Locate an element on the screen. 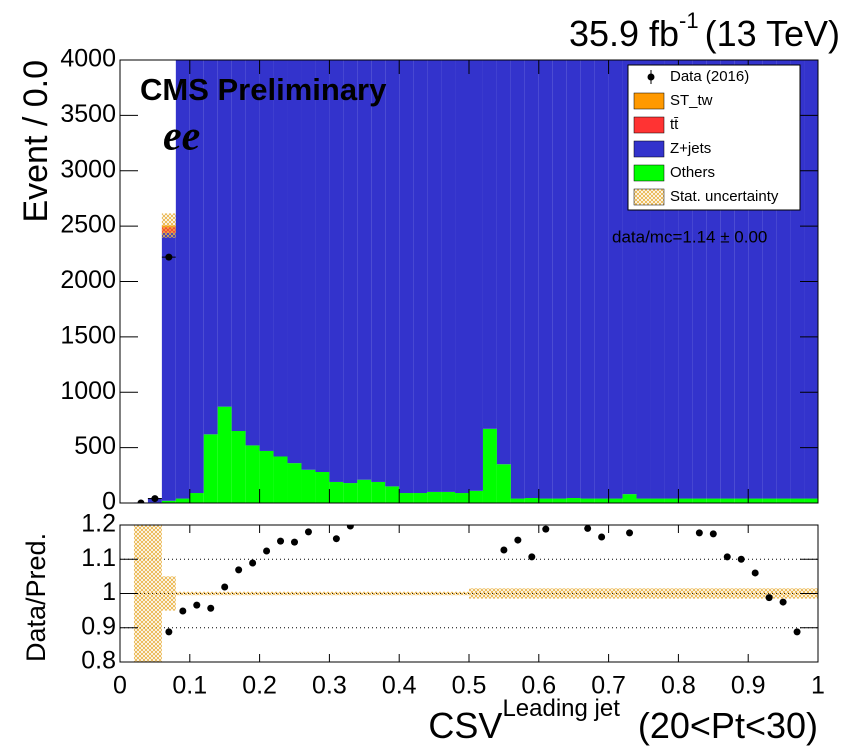 This screenshot has height=752, width=861. y-tick-label: 500 is located at coordinates (95, 446).